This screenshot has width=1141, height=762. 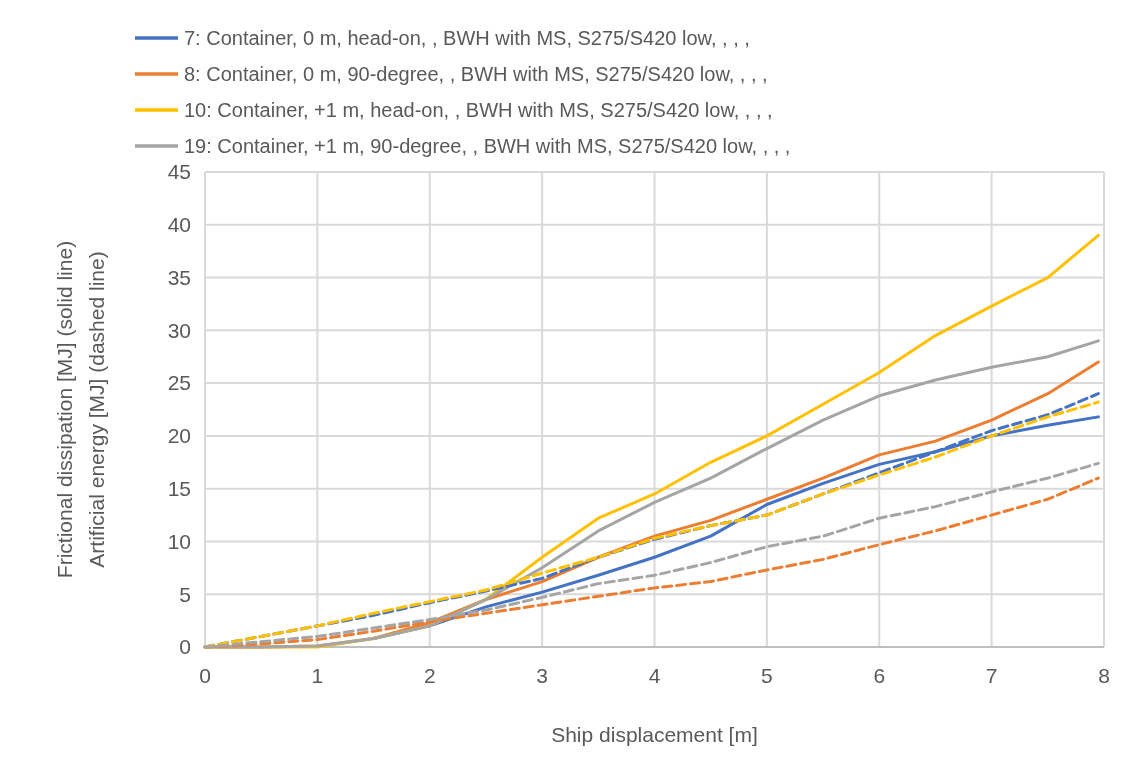 I want to click on y-tick-label: 0, so click(x=185, y=647).